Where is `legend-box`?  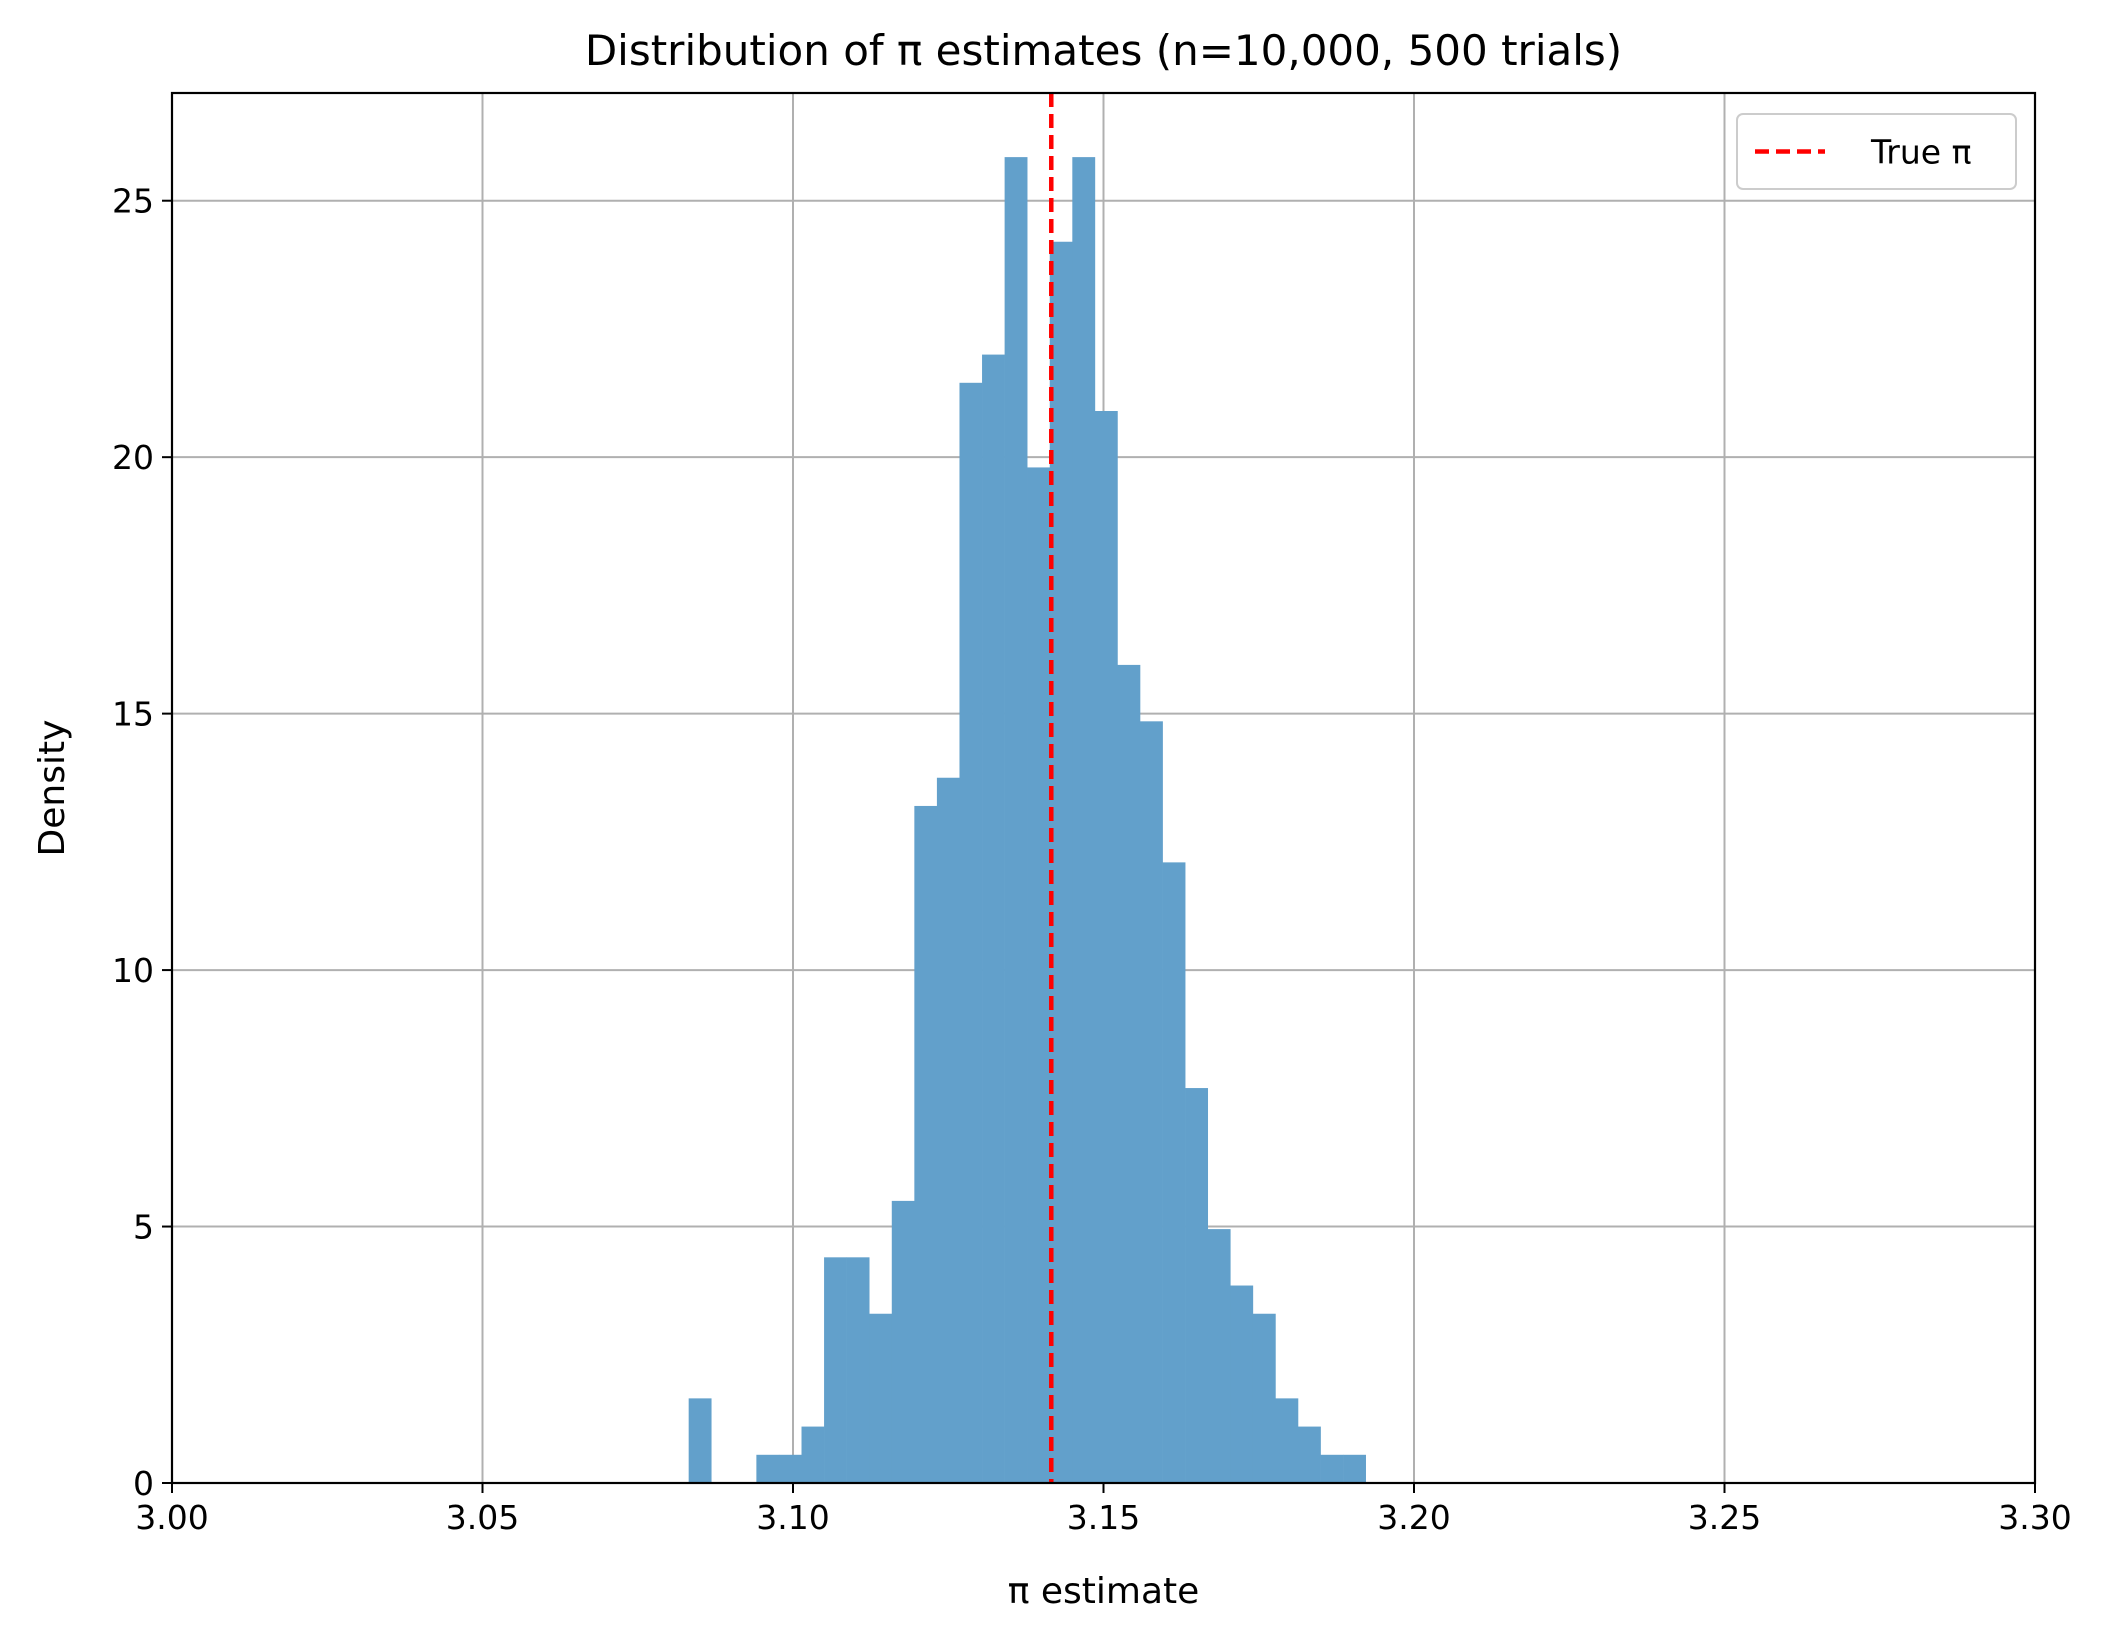
legend-box is located at coordinates (1876, 151).